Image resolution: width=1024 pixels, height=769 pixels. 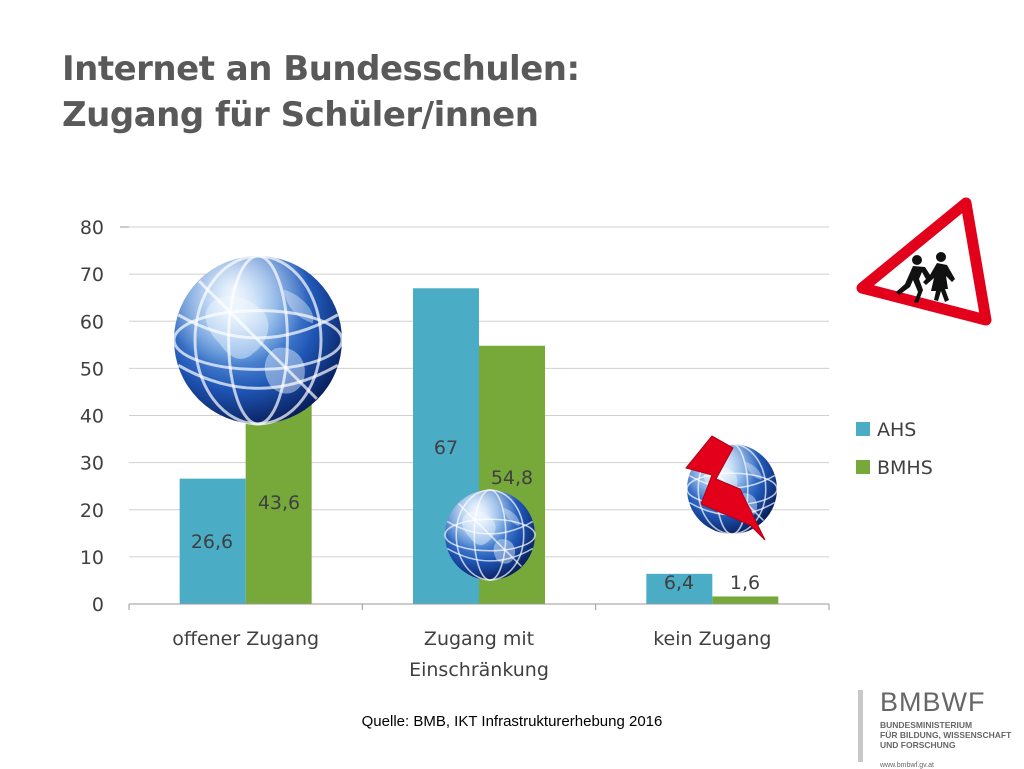 What do you see at coordinates (98, 605) in the screenshot?
I see `y-tick-label: 0` at bounding box center [98, 605].